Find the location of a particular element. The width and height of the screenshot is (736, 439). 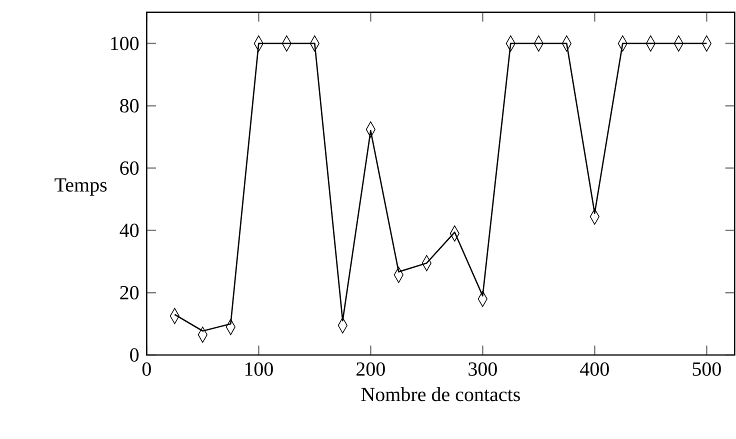

y-tick-label: 60 is located at coordinates (129, 168).